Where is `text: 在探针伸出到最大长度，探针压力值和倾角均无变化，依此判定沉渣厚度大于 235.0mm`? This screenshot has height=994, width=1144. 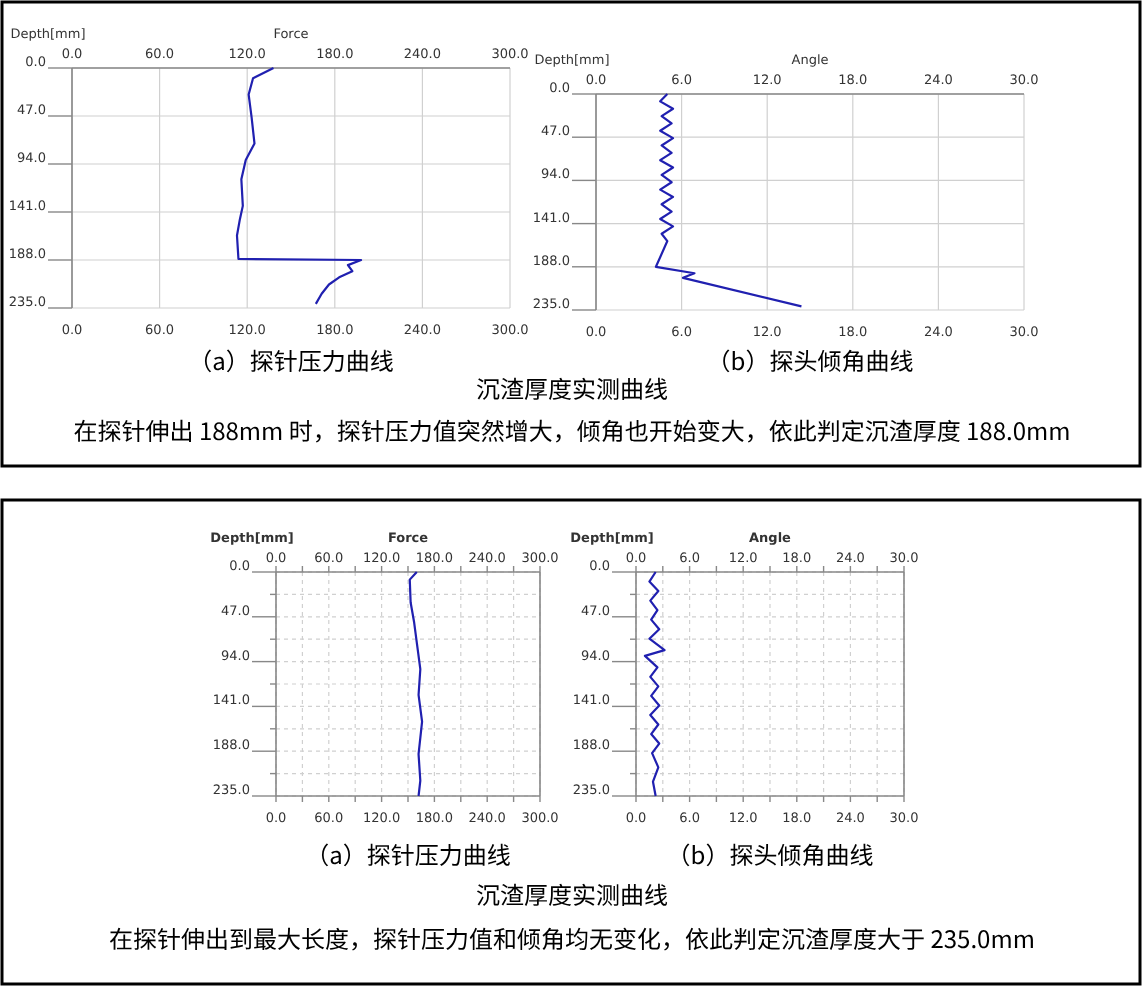 text: 在探针伸出到最大长度，探针压力值和倾角均无变化，依此判定沉渣厚度大于 235.0mm is located at coordinates (572, 939).